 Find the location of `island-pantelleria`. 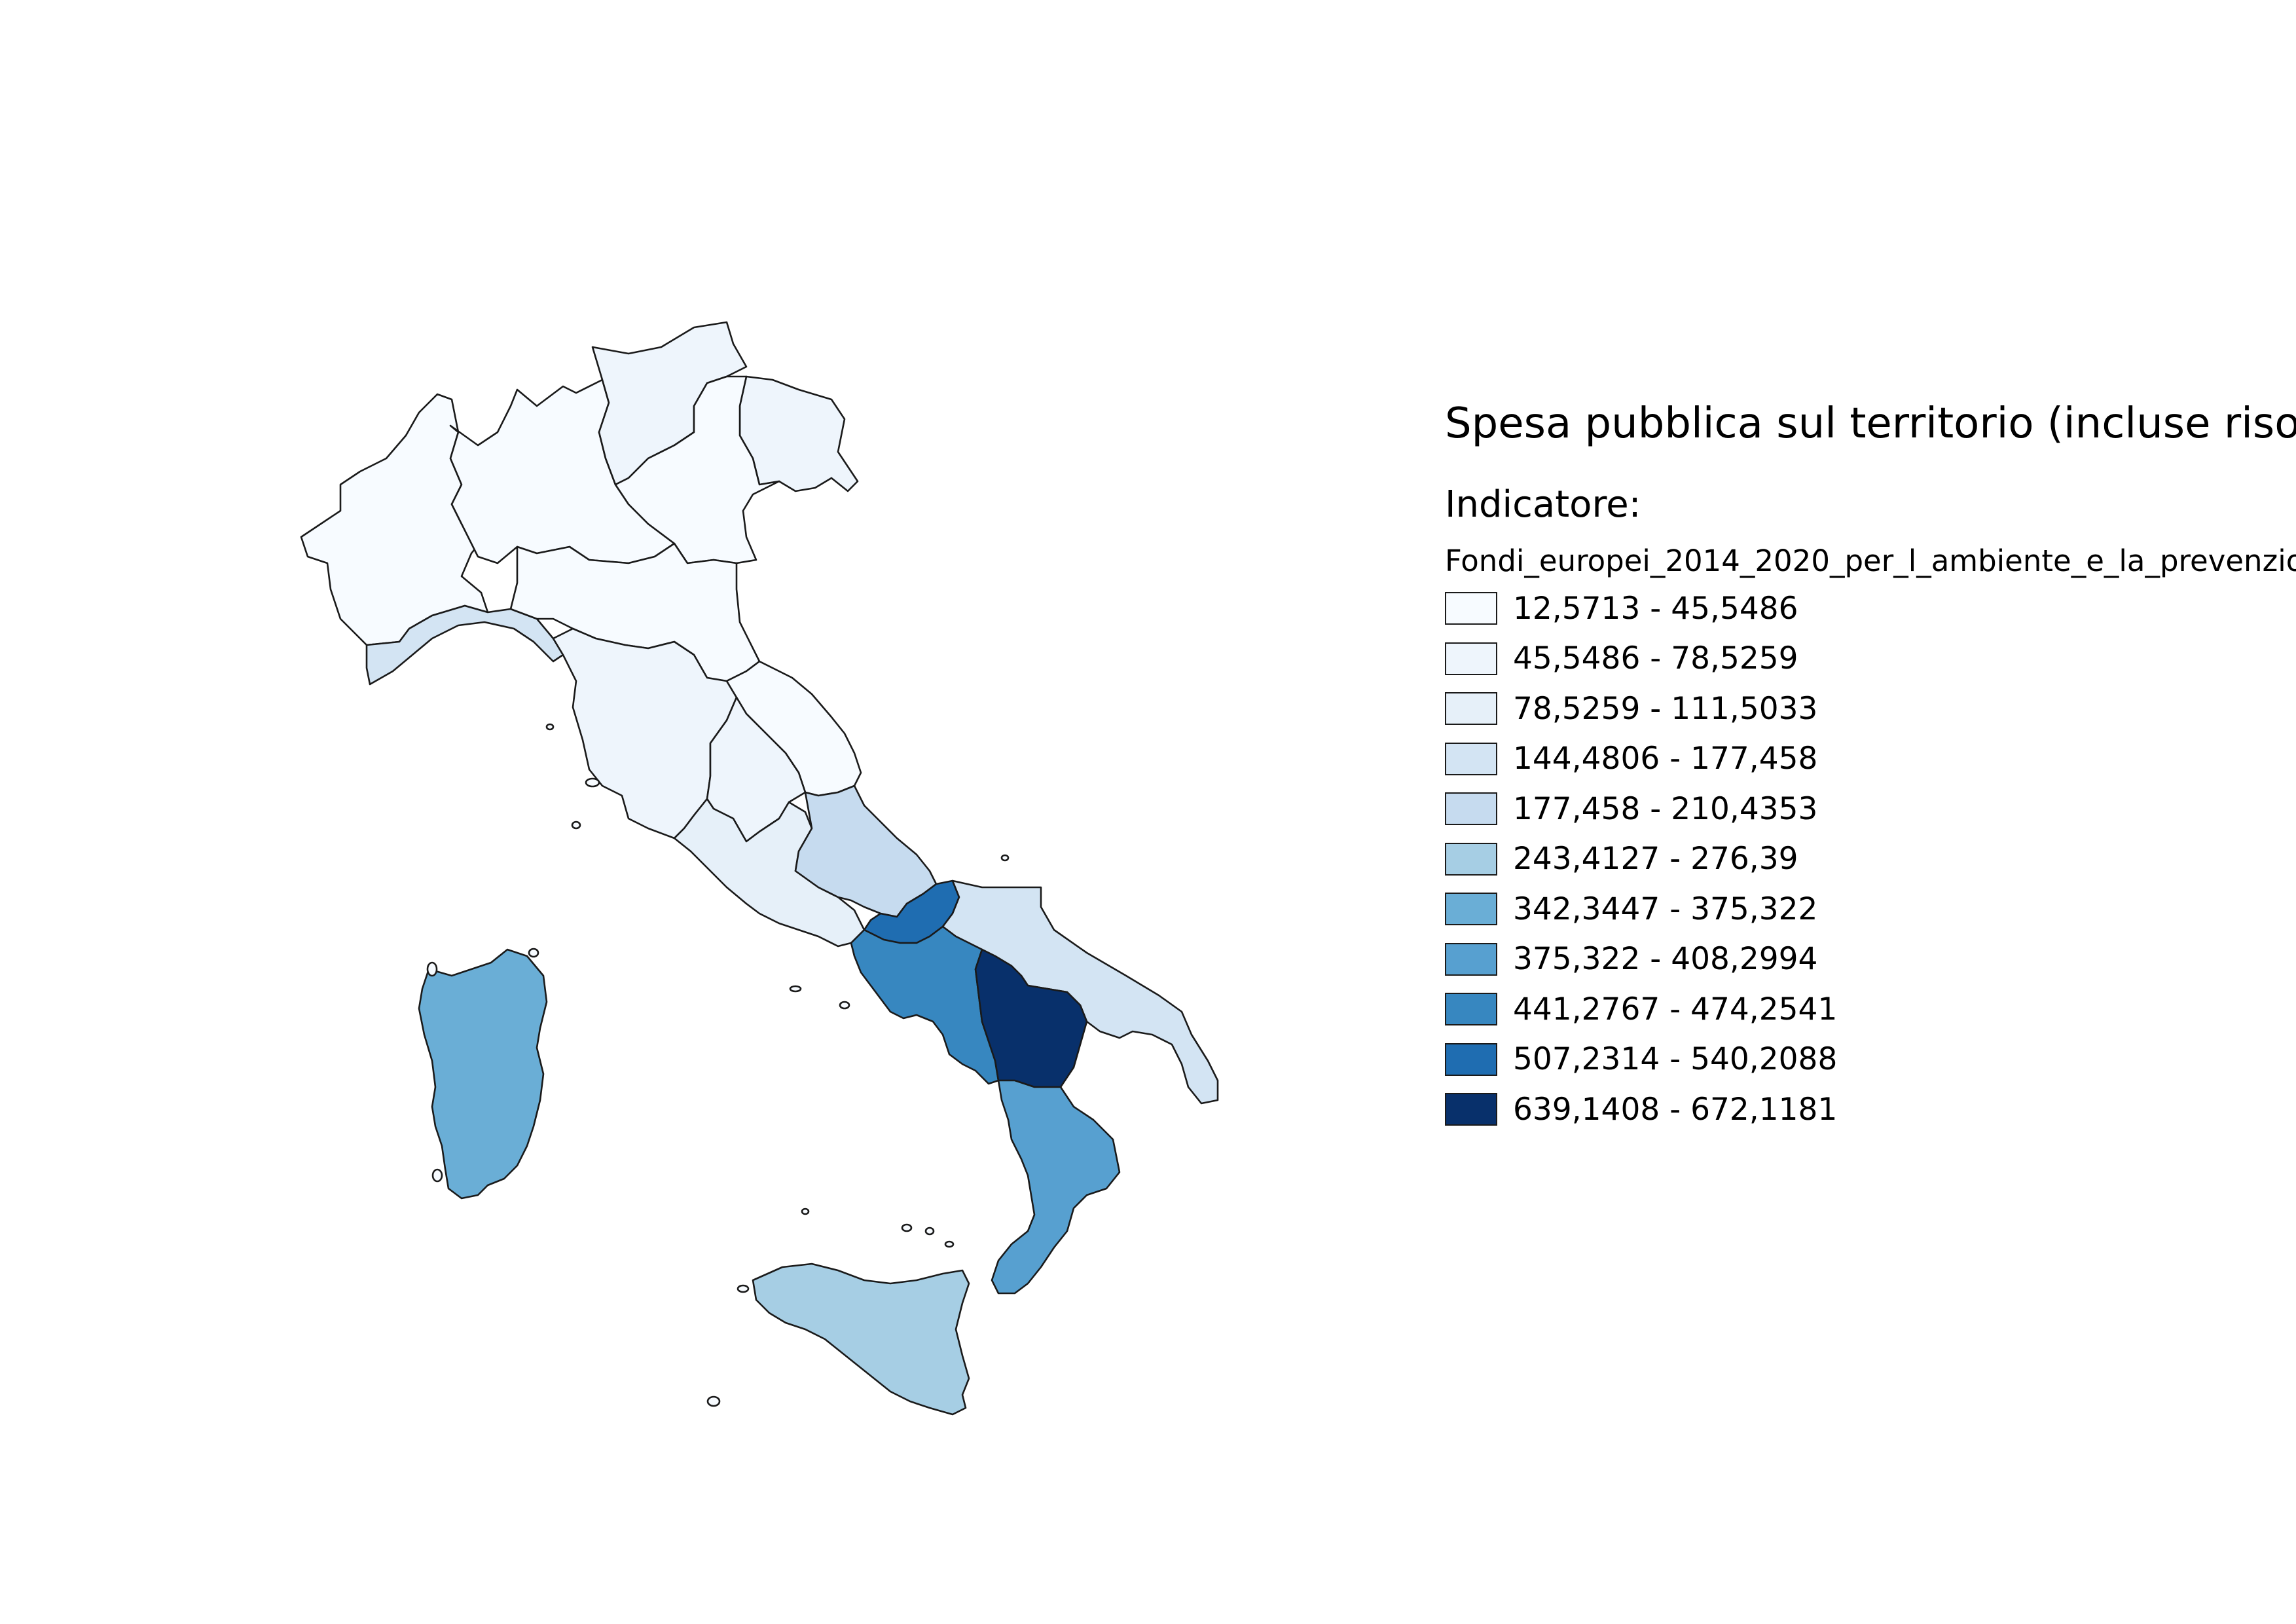

island-pantelleria is located at coordinates (713, 1401).